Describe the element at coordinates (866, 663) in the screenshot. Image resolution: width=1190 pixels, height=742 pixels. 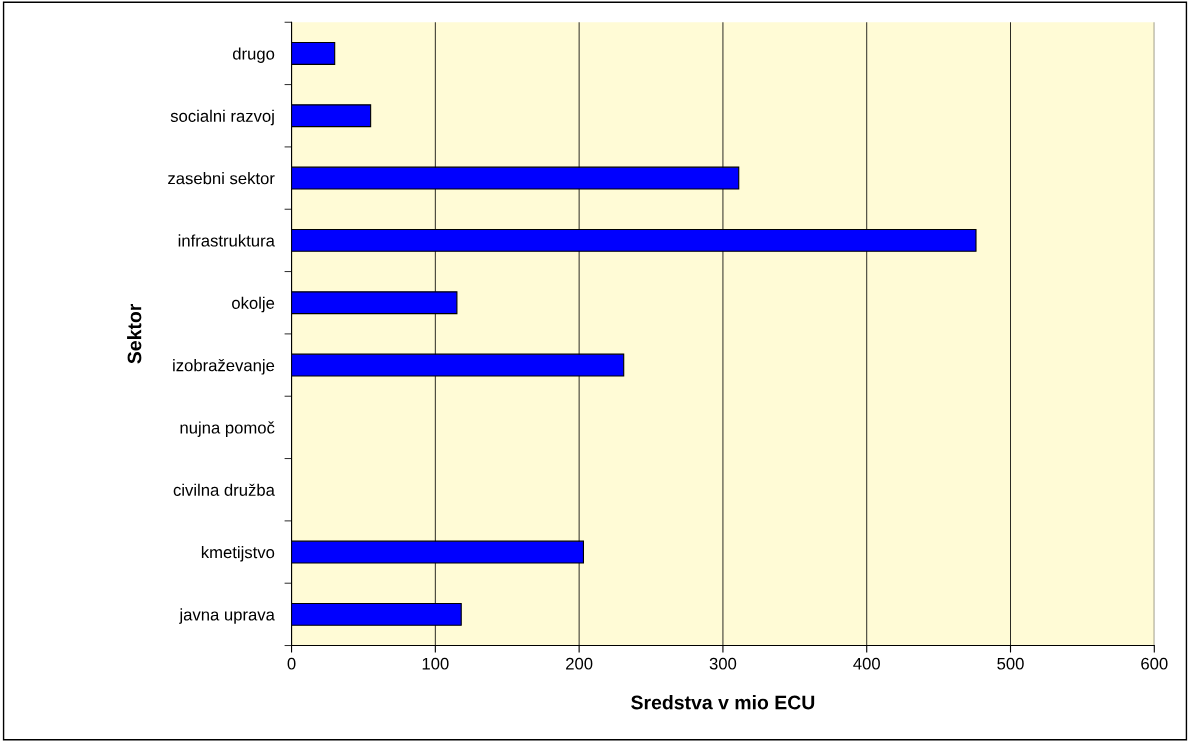
I see `x-tick-label: 400` at that location.